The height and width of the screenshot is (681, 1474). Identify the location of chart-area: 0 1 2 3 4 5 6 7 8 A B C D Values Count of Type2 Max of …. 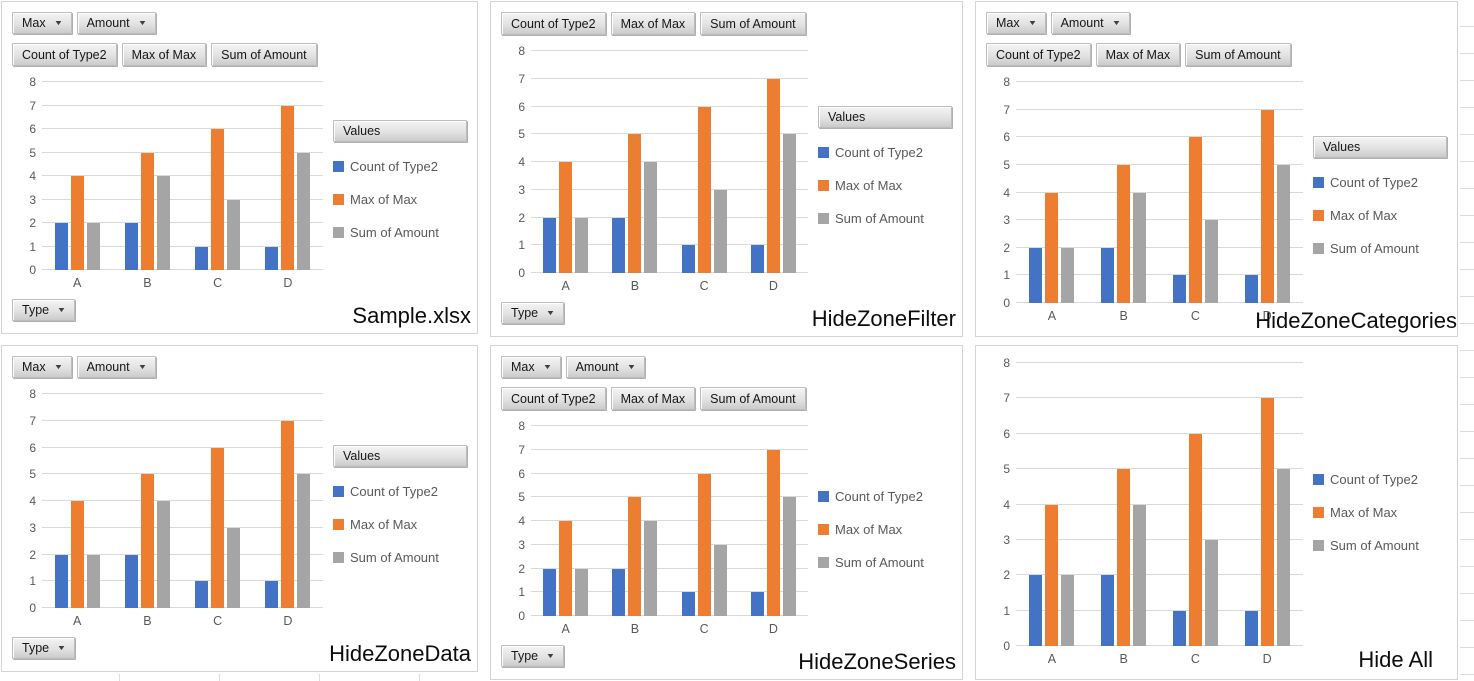
(239, 509).